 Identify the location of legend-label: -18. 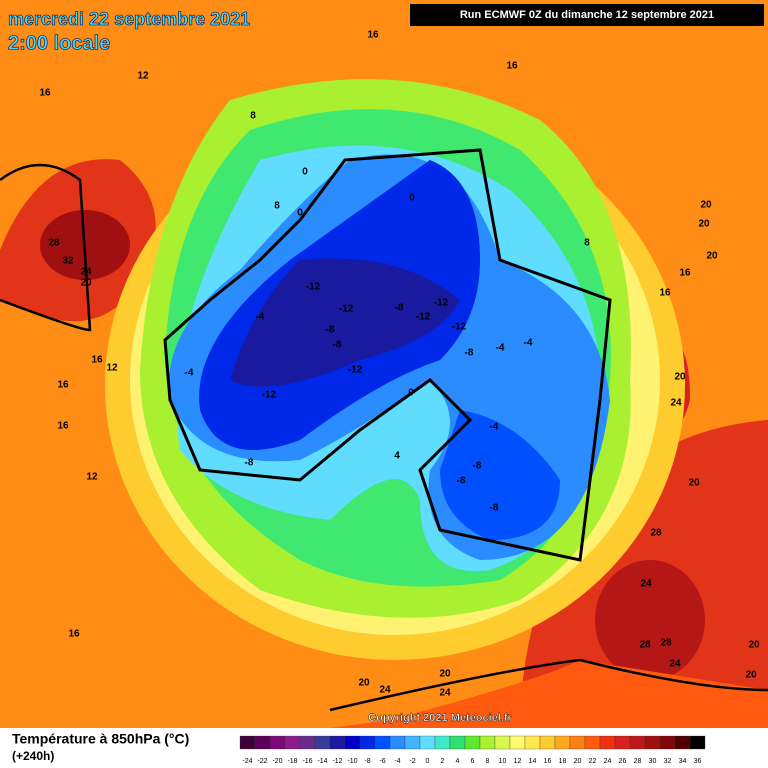
(292, 761).